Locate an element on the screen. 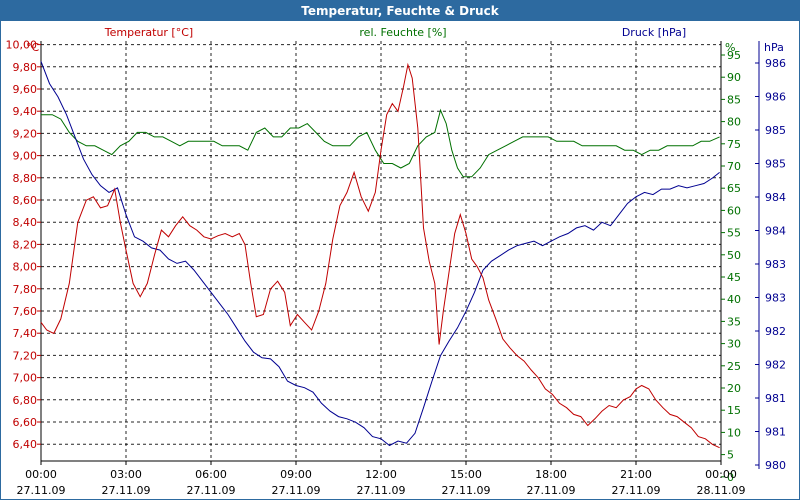 The width and height of the screenshot is (800, 500). temperature-tick-label: 7,20 is located at coordinates (25, 355).